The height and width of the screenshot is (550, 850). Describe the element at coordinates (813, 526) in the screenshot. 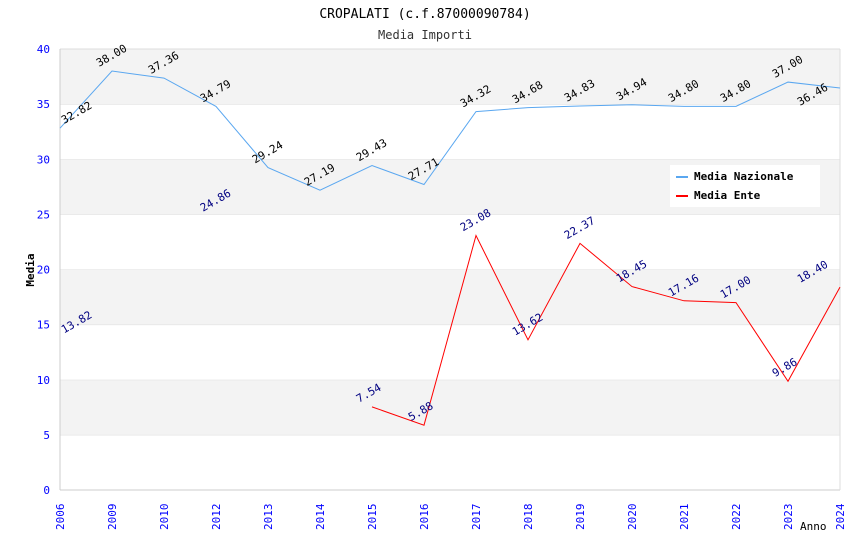

I see `x-axis-label: Anno` at that location.